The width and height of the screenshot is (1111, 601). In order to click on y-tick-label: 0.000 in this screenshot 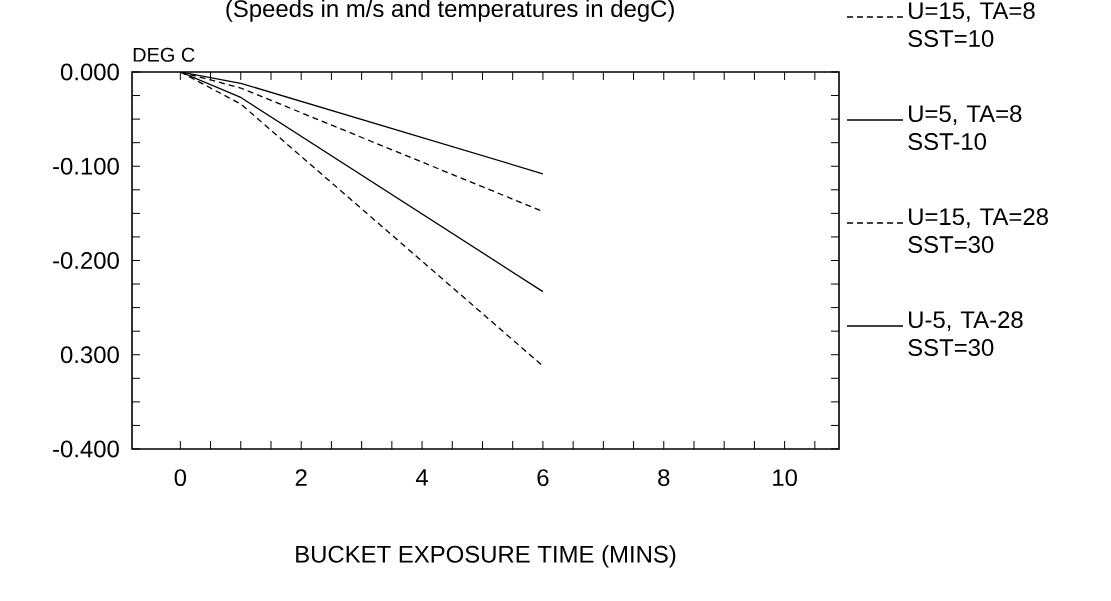, I will do `click(89, 72)`.